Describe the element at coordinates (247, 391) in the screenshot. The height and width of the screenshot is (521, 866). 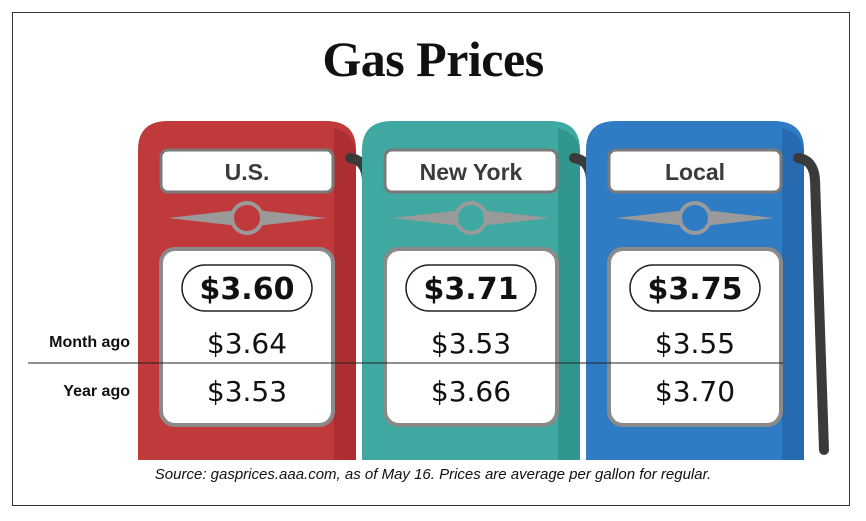
I see `year-ago-price-us: $3.53` at that location.